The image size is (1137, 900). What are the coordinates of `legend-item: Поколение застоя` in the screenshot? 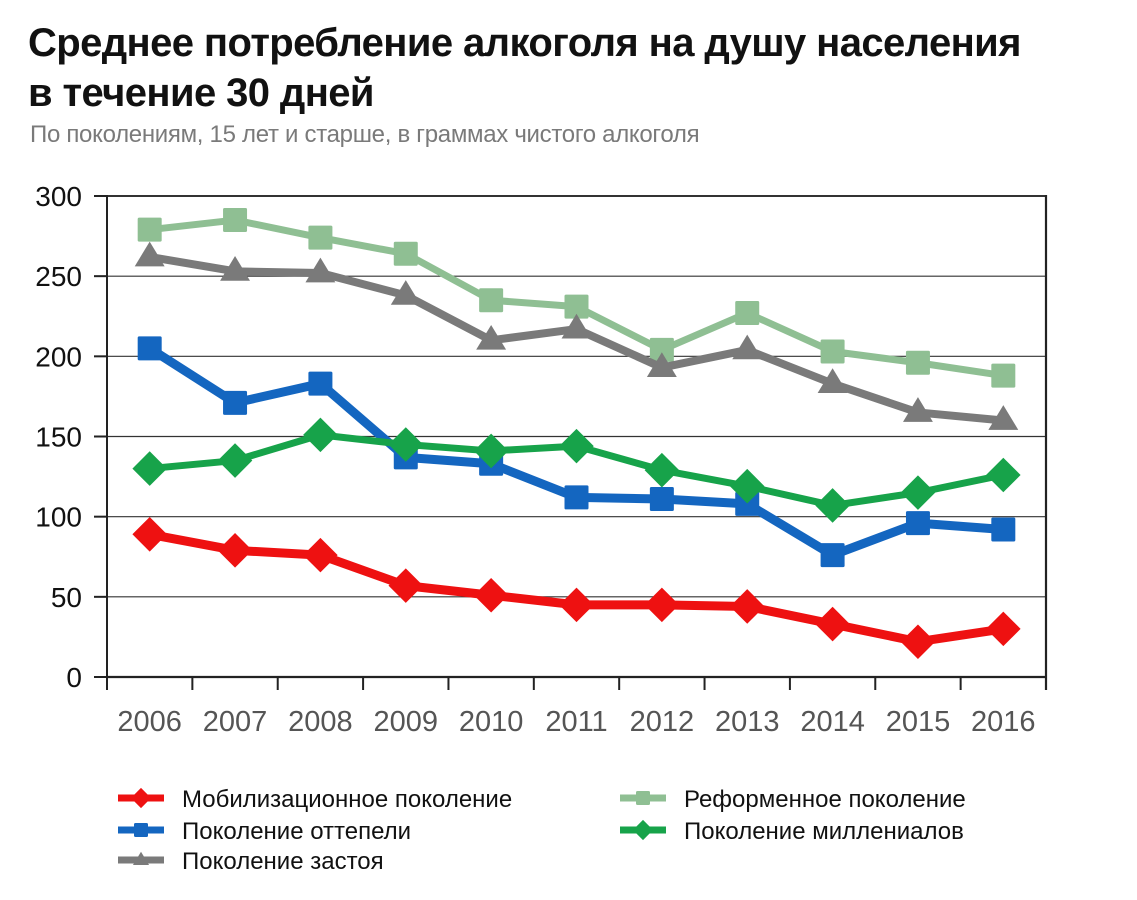 It's located at (251, 861).